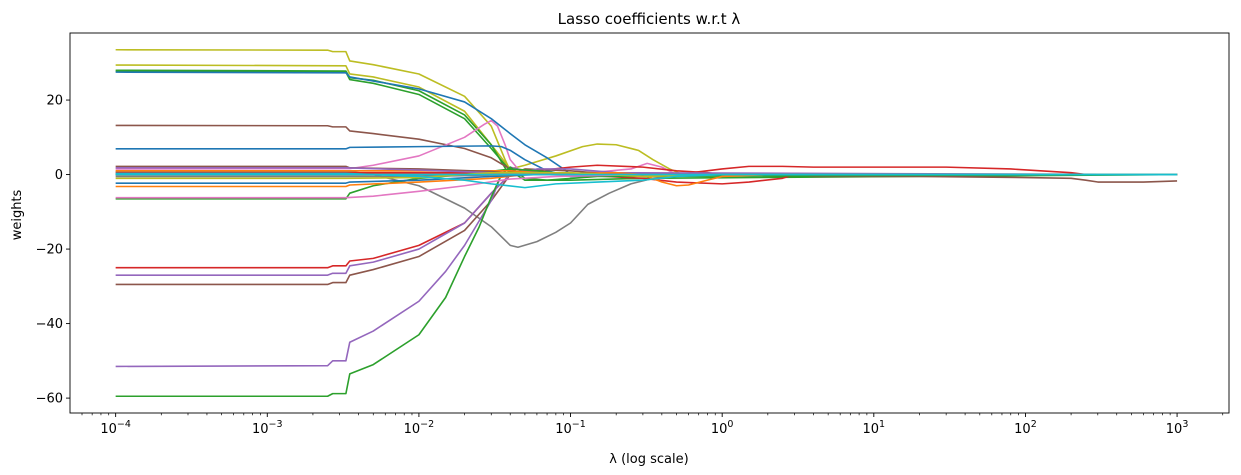  What do you see at coordinates (427, 424) in the screenshot?
I see `x-tick-exponent: −2` at bounding box center [427, 424].